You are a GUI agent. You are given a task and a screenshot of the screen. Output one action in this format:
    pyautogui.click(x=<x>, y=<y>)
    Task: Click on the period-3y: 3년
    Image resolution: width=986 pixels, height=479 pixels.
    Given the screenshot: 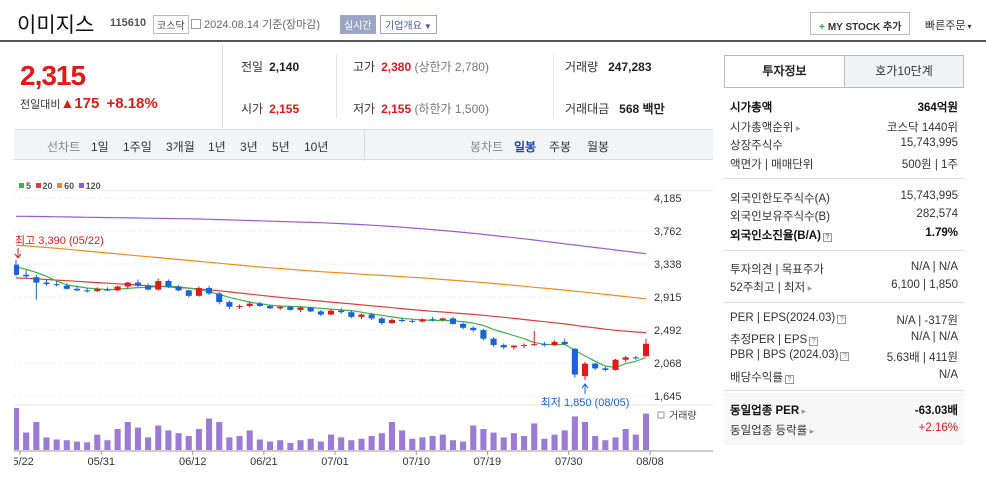 What is the action you would take?
    pyautogui.click(x=249, y=147)
    